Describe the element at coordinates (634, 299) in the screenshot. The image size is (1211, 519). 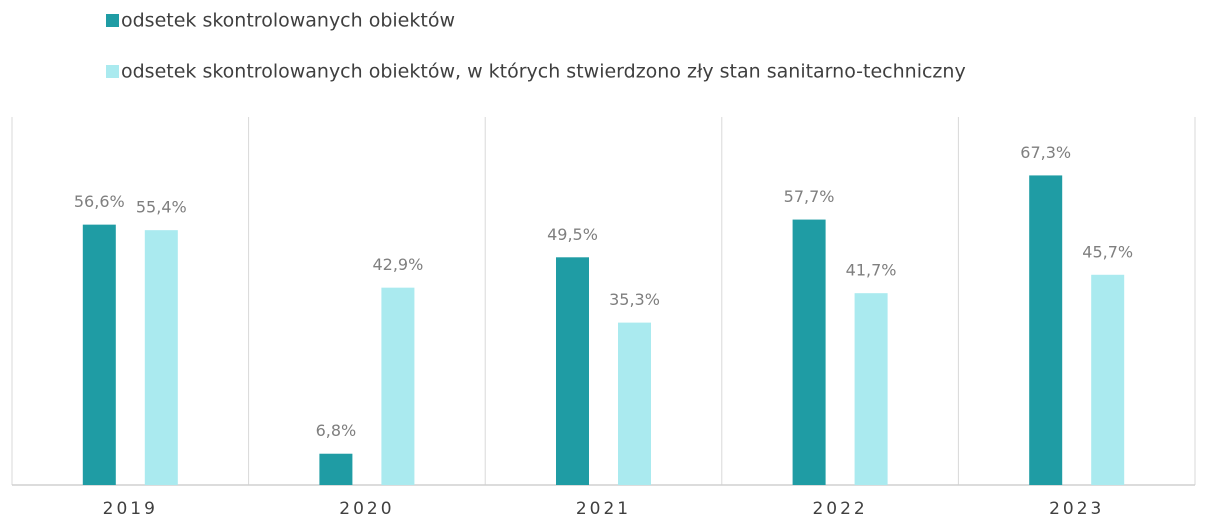
I see `data-label: 35,3%` at that location.